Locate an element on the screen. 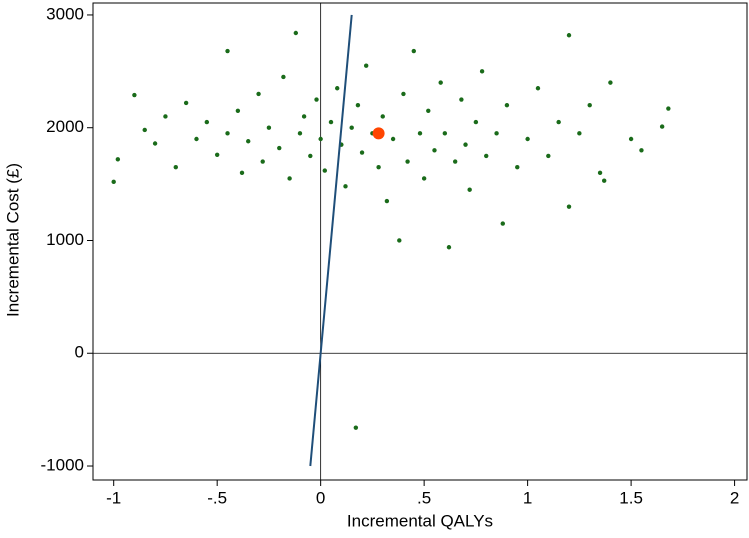 This screenshot has height=538, width=749. y-tick-label: 2000 is located at coordinates (65, 126).